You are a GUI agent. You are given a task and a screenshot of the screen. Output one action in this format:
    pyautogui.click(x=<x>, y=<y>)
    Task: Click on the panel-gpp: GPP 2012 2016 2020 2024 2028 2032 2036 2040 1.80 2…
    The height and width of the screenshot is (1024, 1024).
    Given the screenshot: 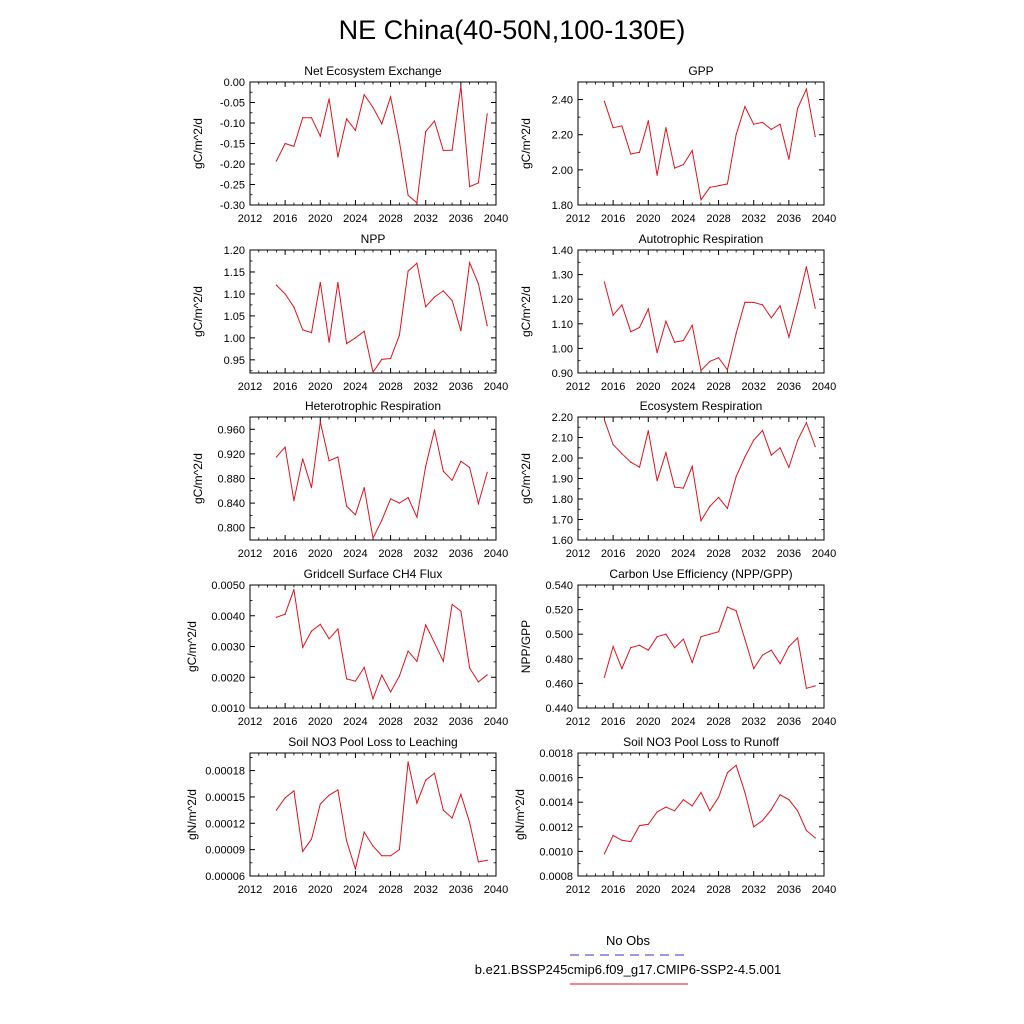 What is the action you would take?
    pyautogui.click(x=677, y=144)
    